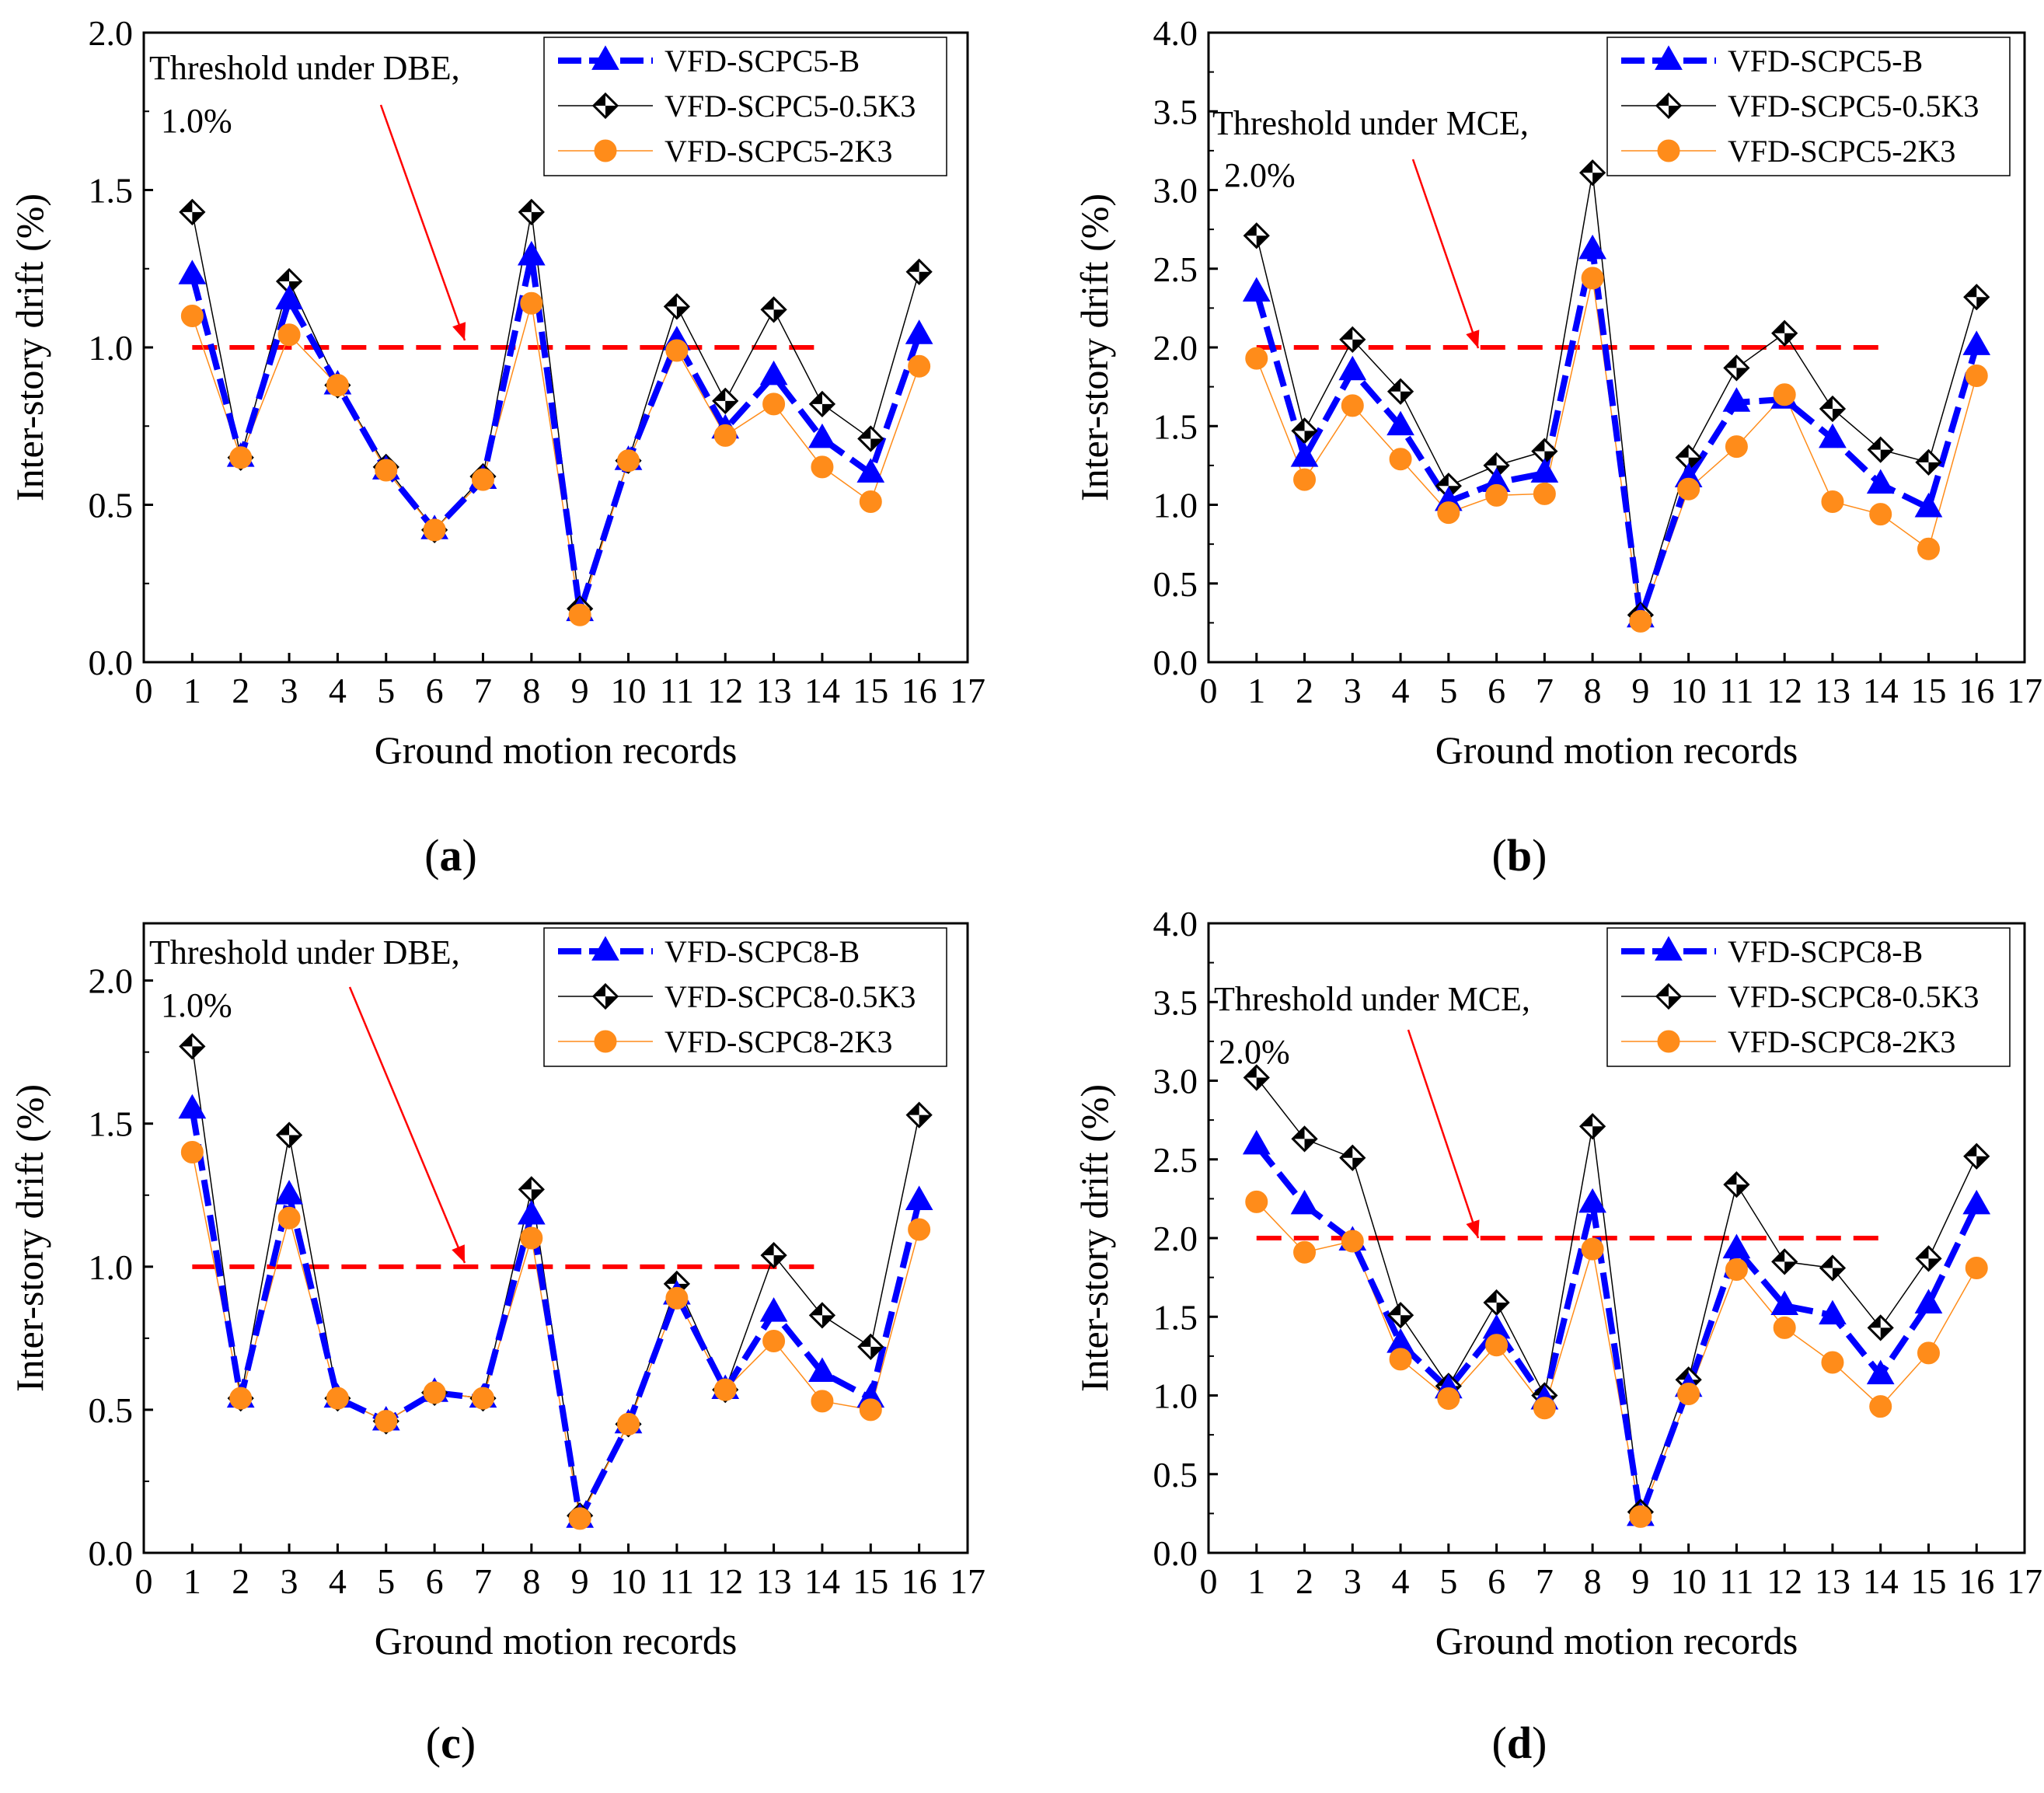 The image size is (2044, 1793). What do you see at coordinates (556, 750) in the screenshot?
I see `x-axis-title-a: Ground motion records` at bounding box center [556, 750].